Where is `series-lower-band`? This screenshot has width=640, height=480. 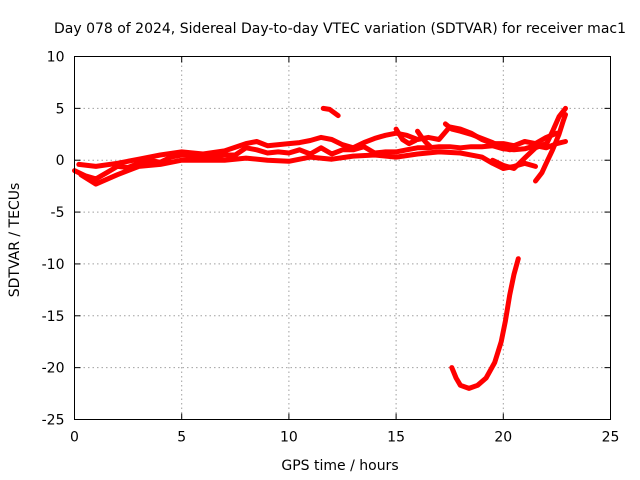 series-lower-band is located at coordinates (308, 168).